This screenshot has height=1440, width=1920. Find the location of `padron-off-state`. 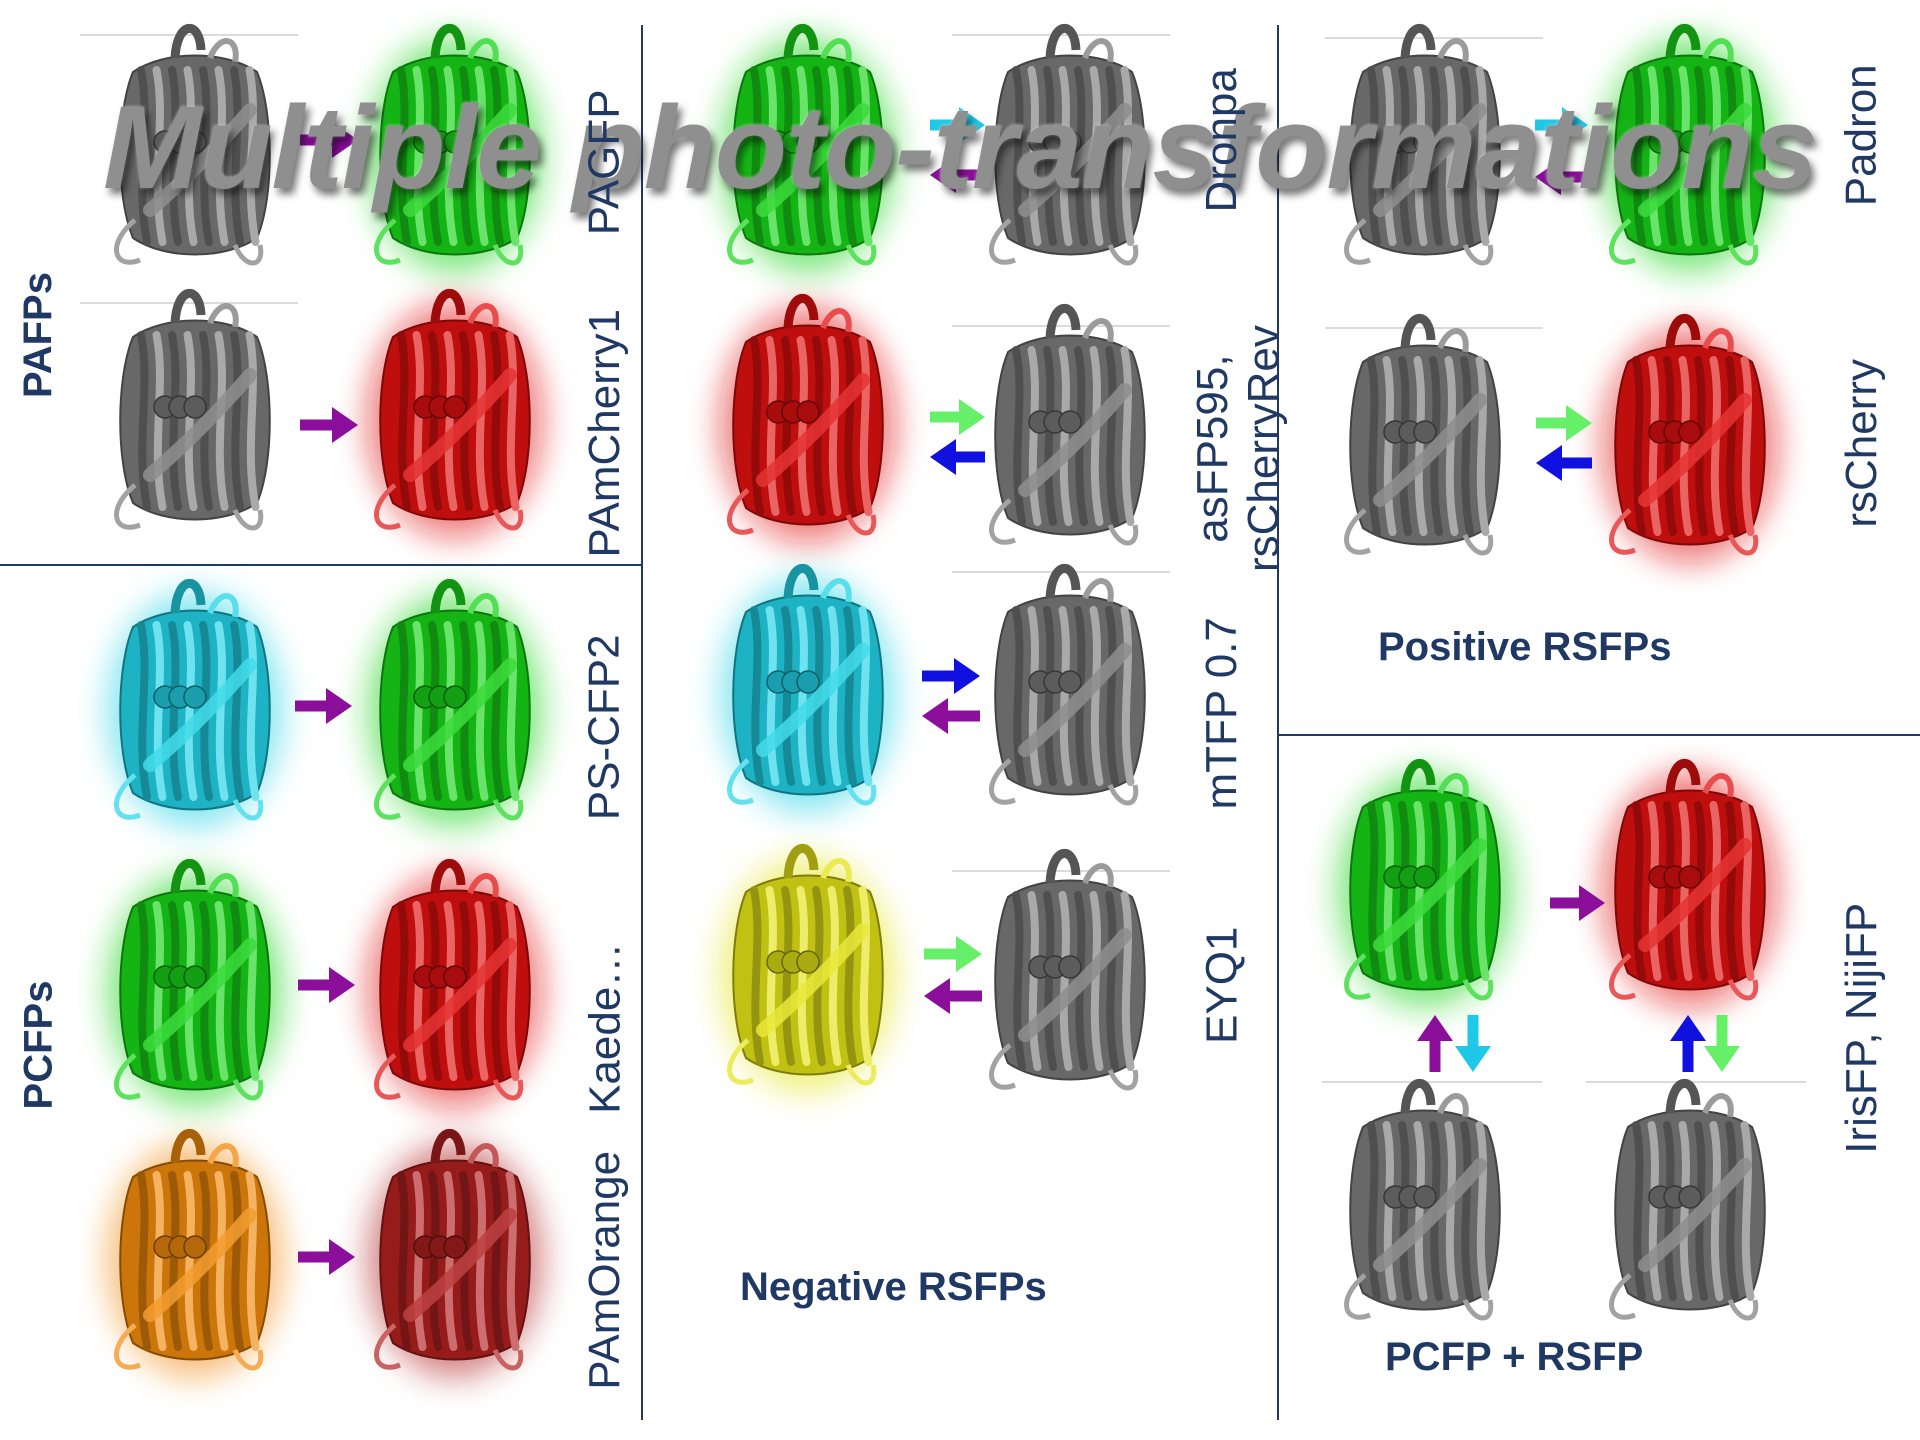

padron-off-state is located at coordinates (1422, 145).